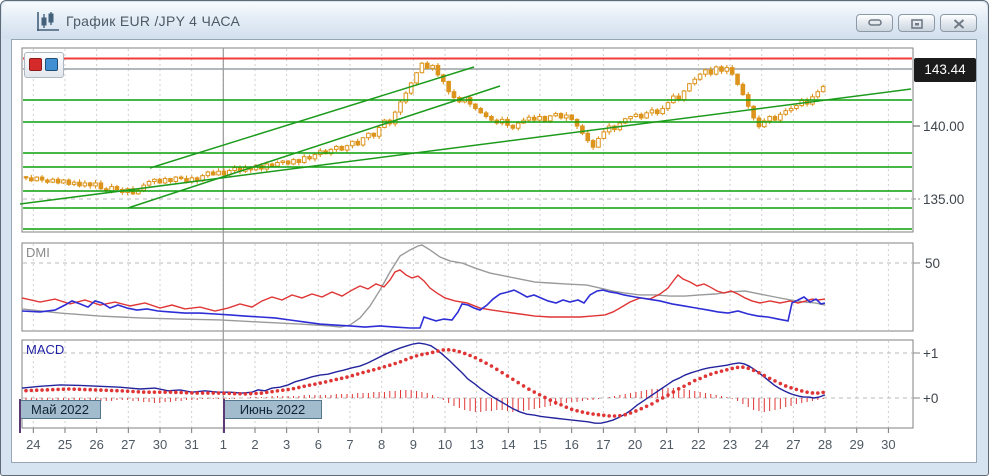  I want to click on x-axis-label: 22, so click(698, 444).